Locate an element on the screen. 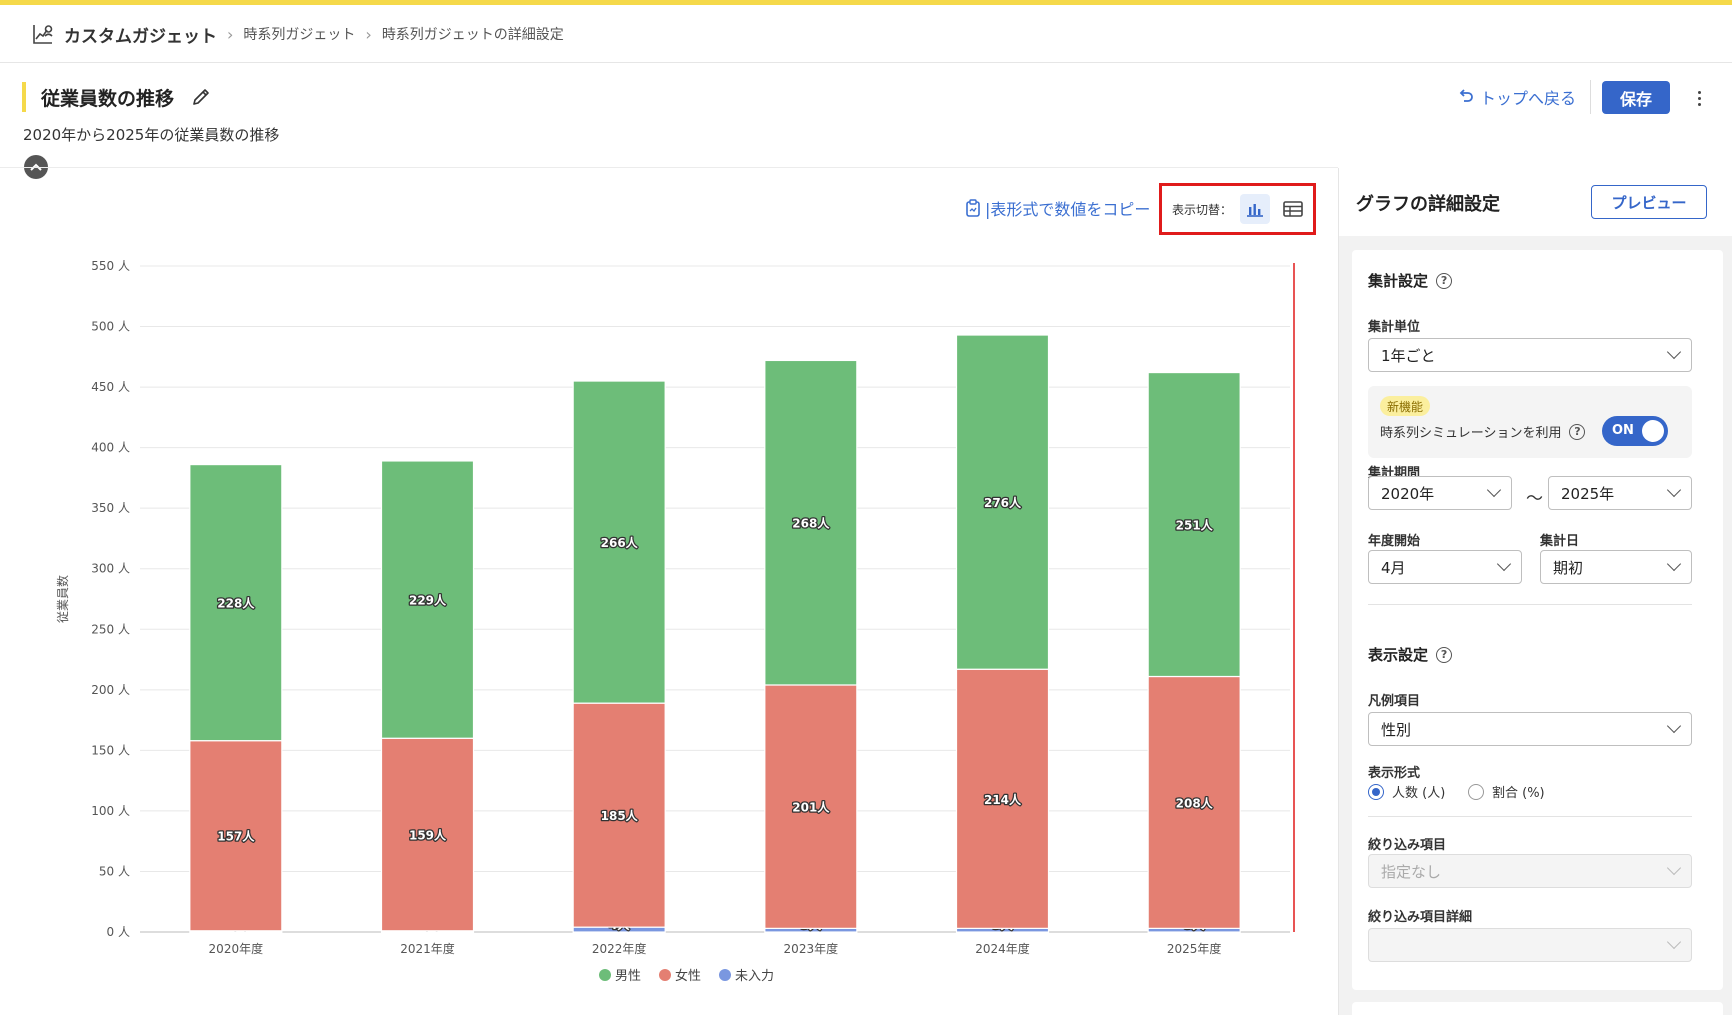 Image resolution: width=1732 pixels, height=1015 pixels. legend-label: 女性 is located at coordinates (688, 976).